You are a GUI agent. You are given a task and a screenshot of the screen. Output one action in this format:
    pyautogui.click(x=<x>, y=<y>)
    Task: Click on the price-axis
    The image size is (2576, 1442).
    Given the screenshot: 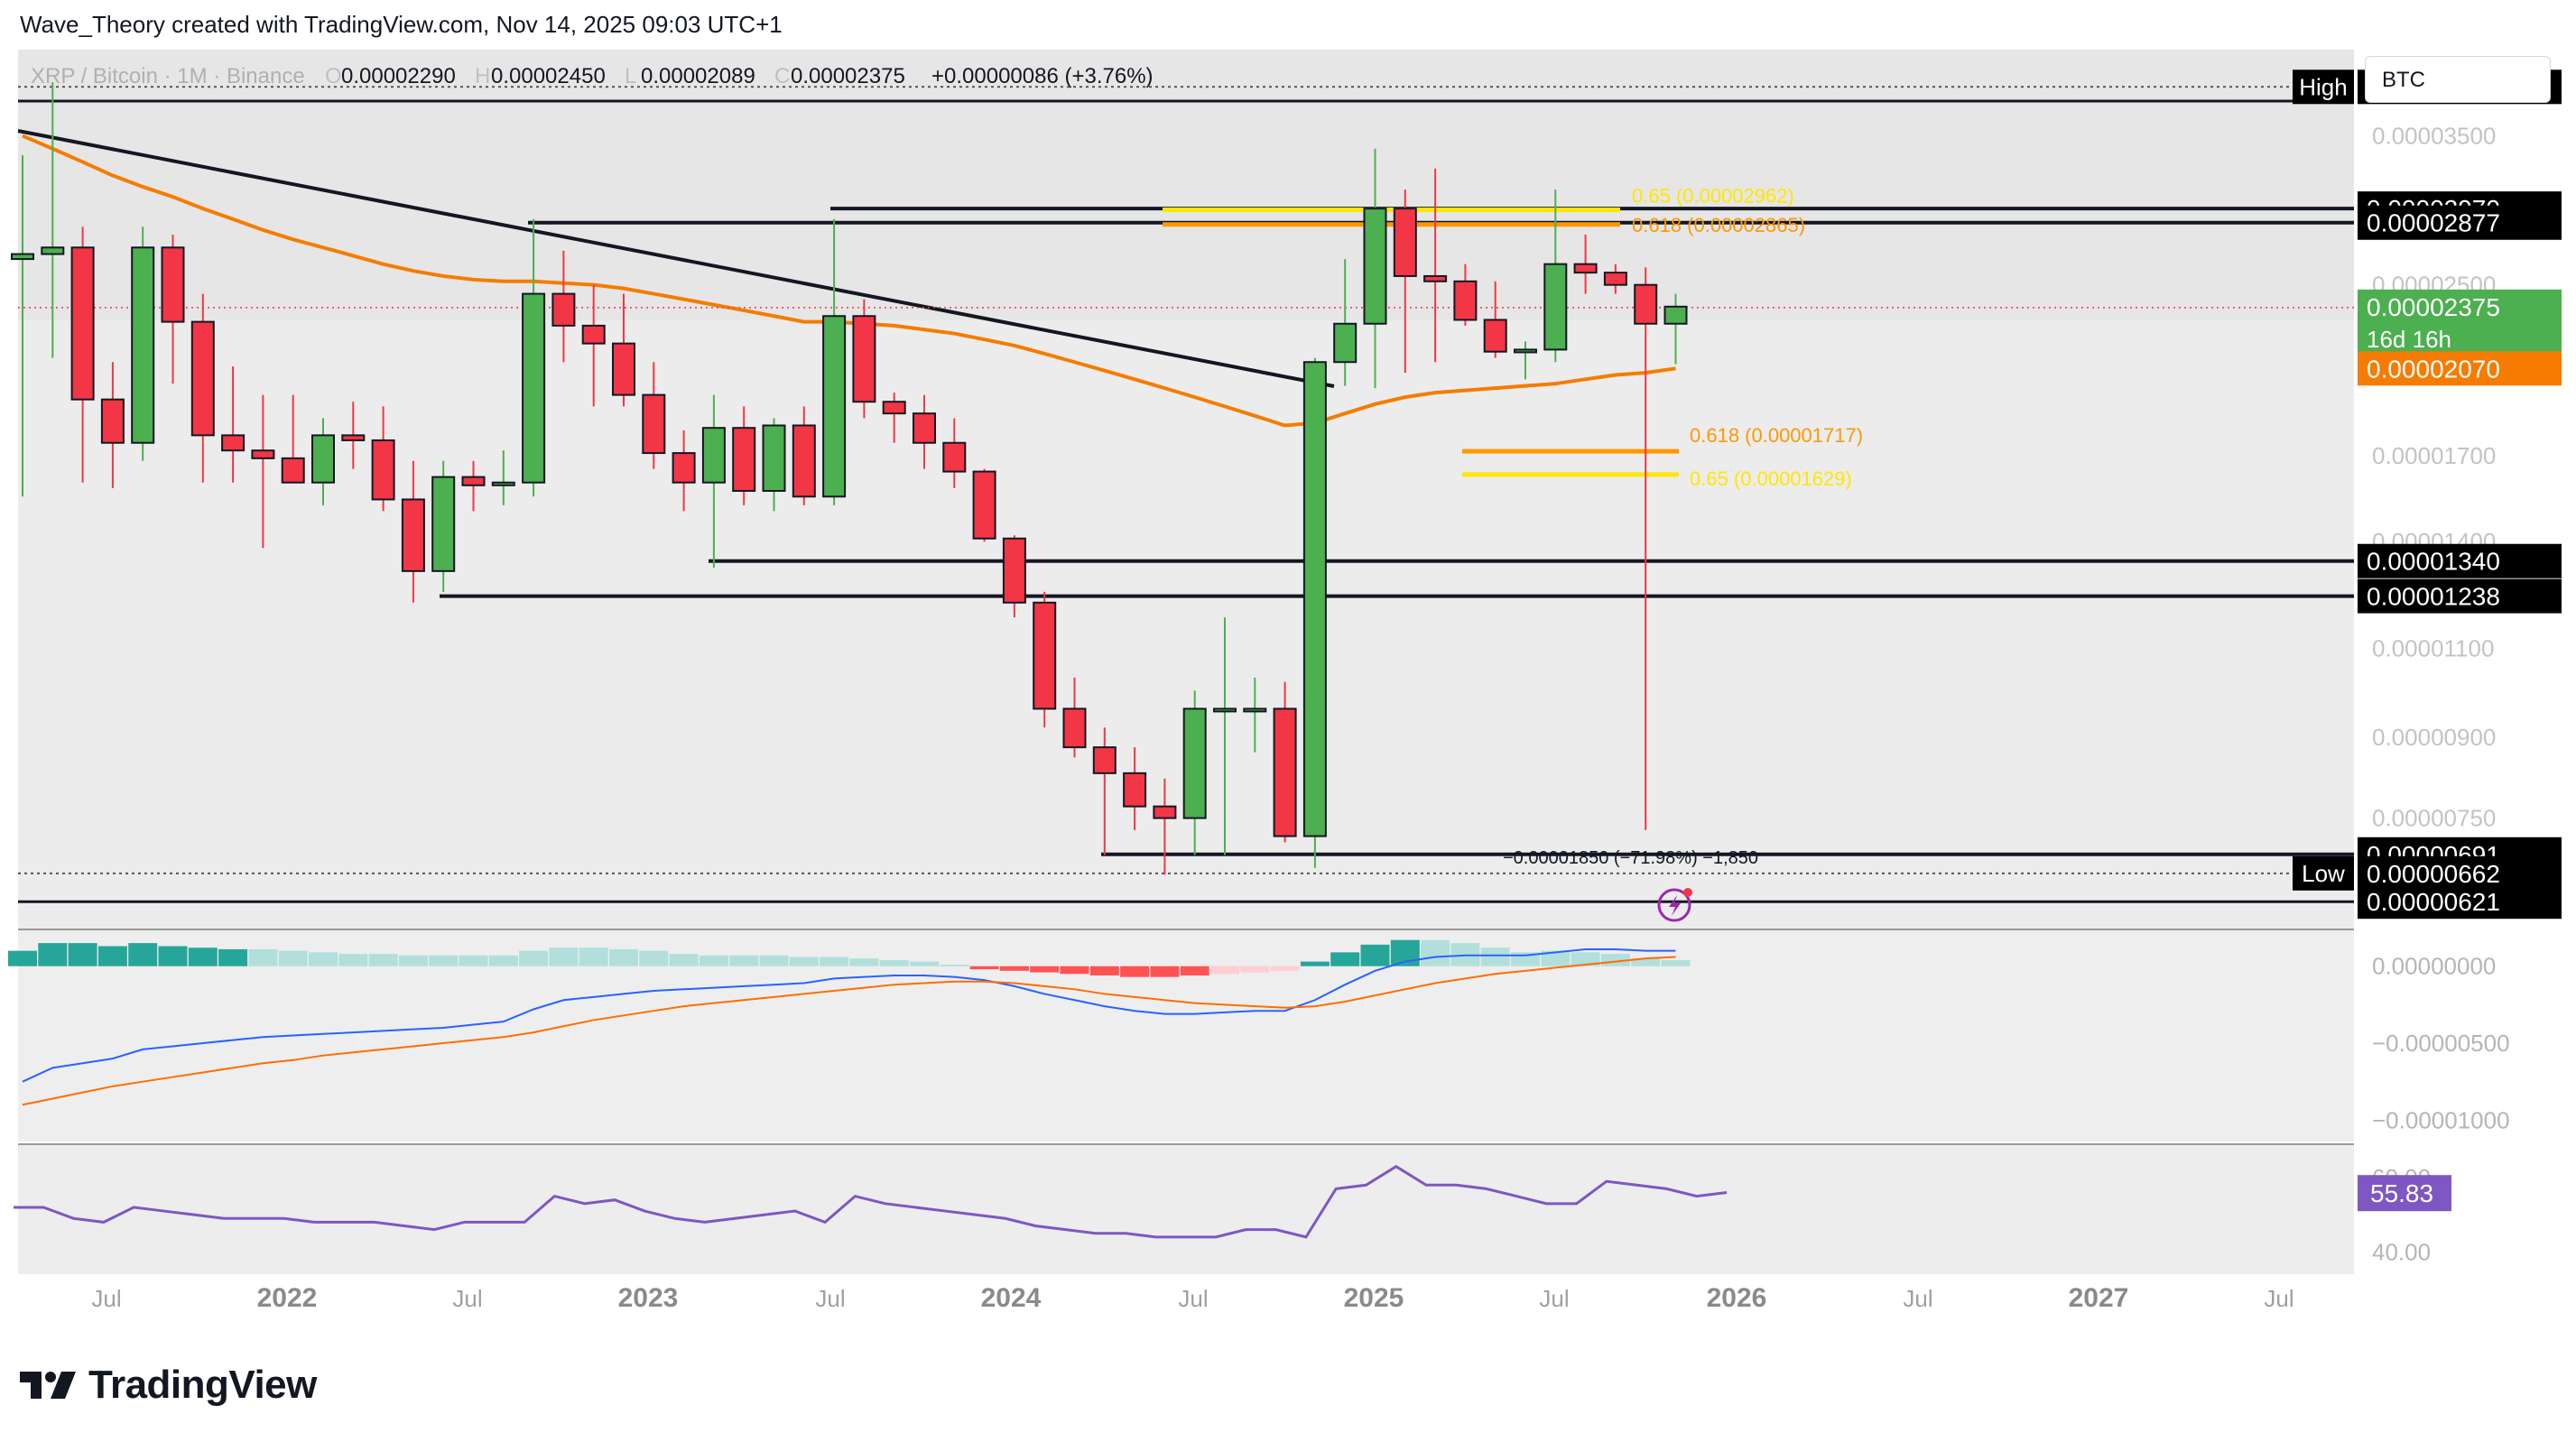 What is the action you would take?
    pyautogui.click(x=2458, y=662)
    